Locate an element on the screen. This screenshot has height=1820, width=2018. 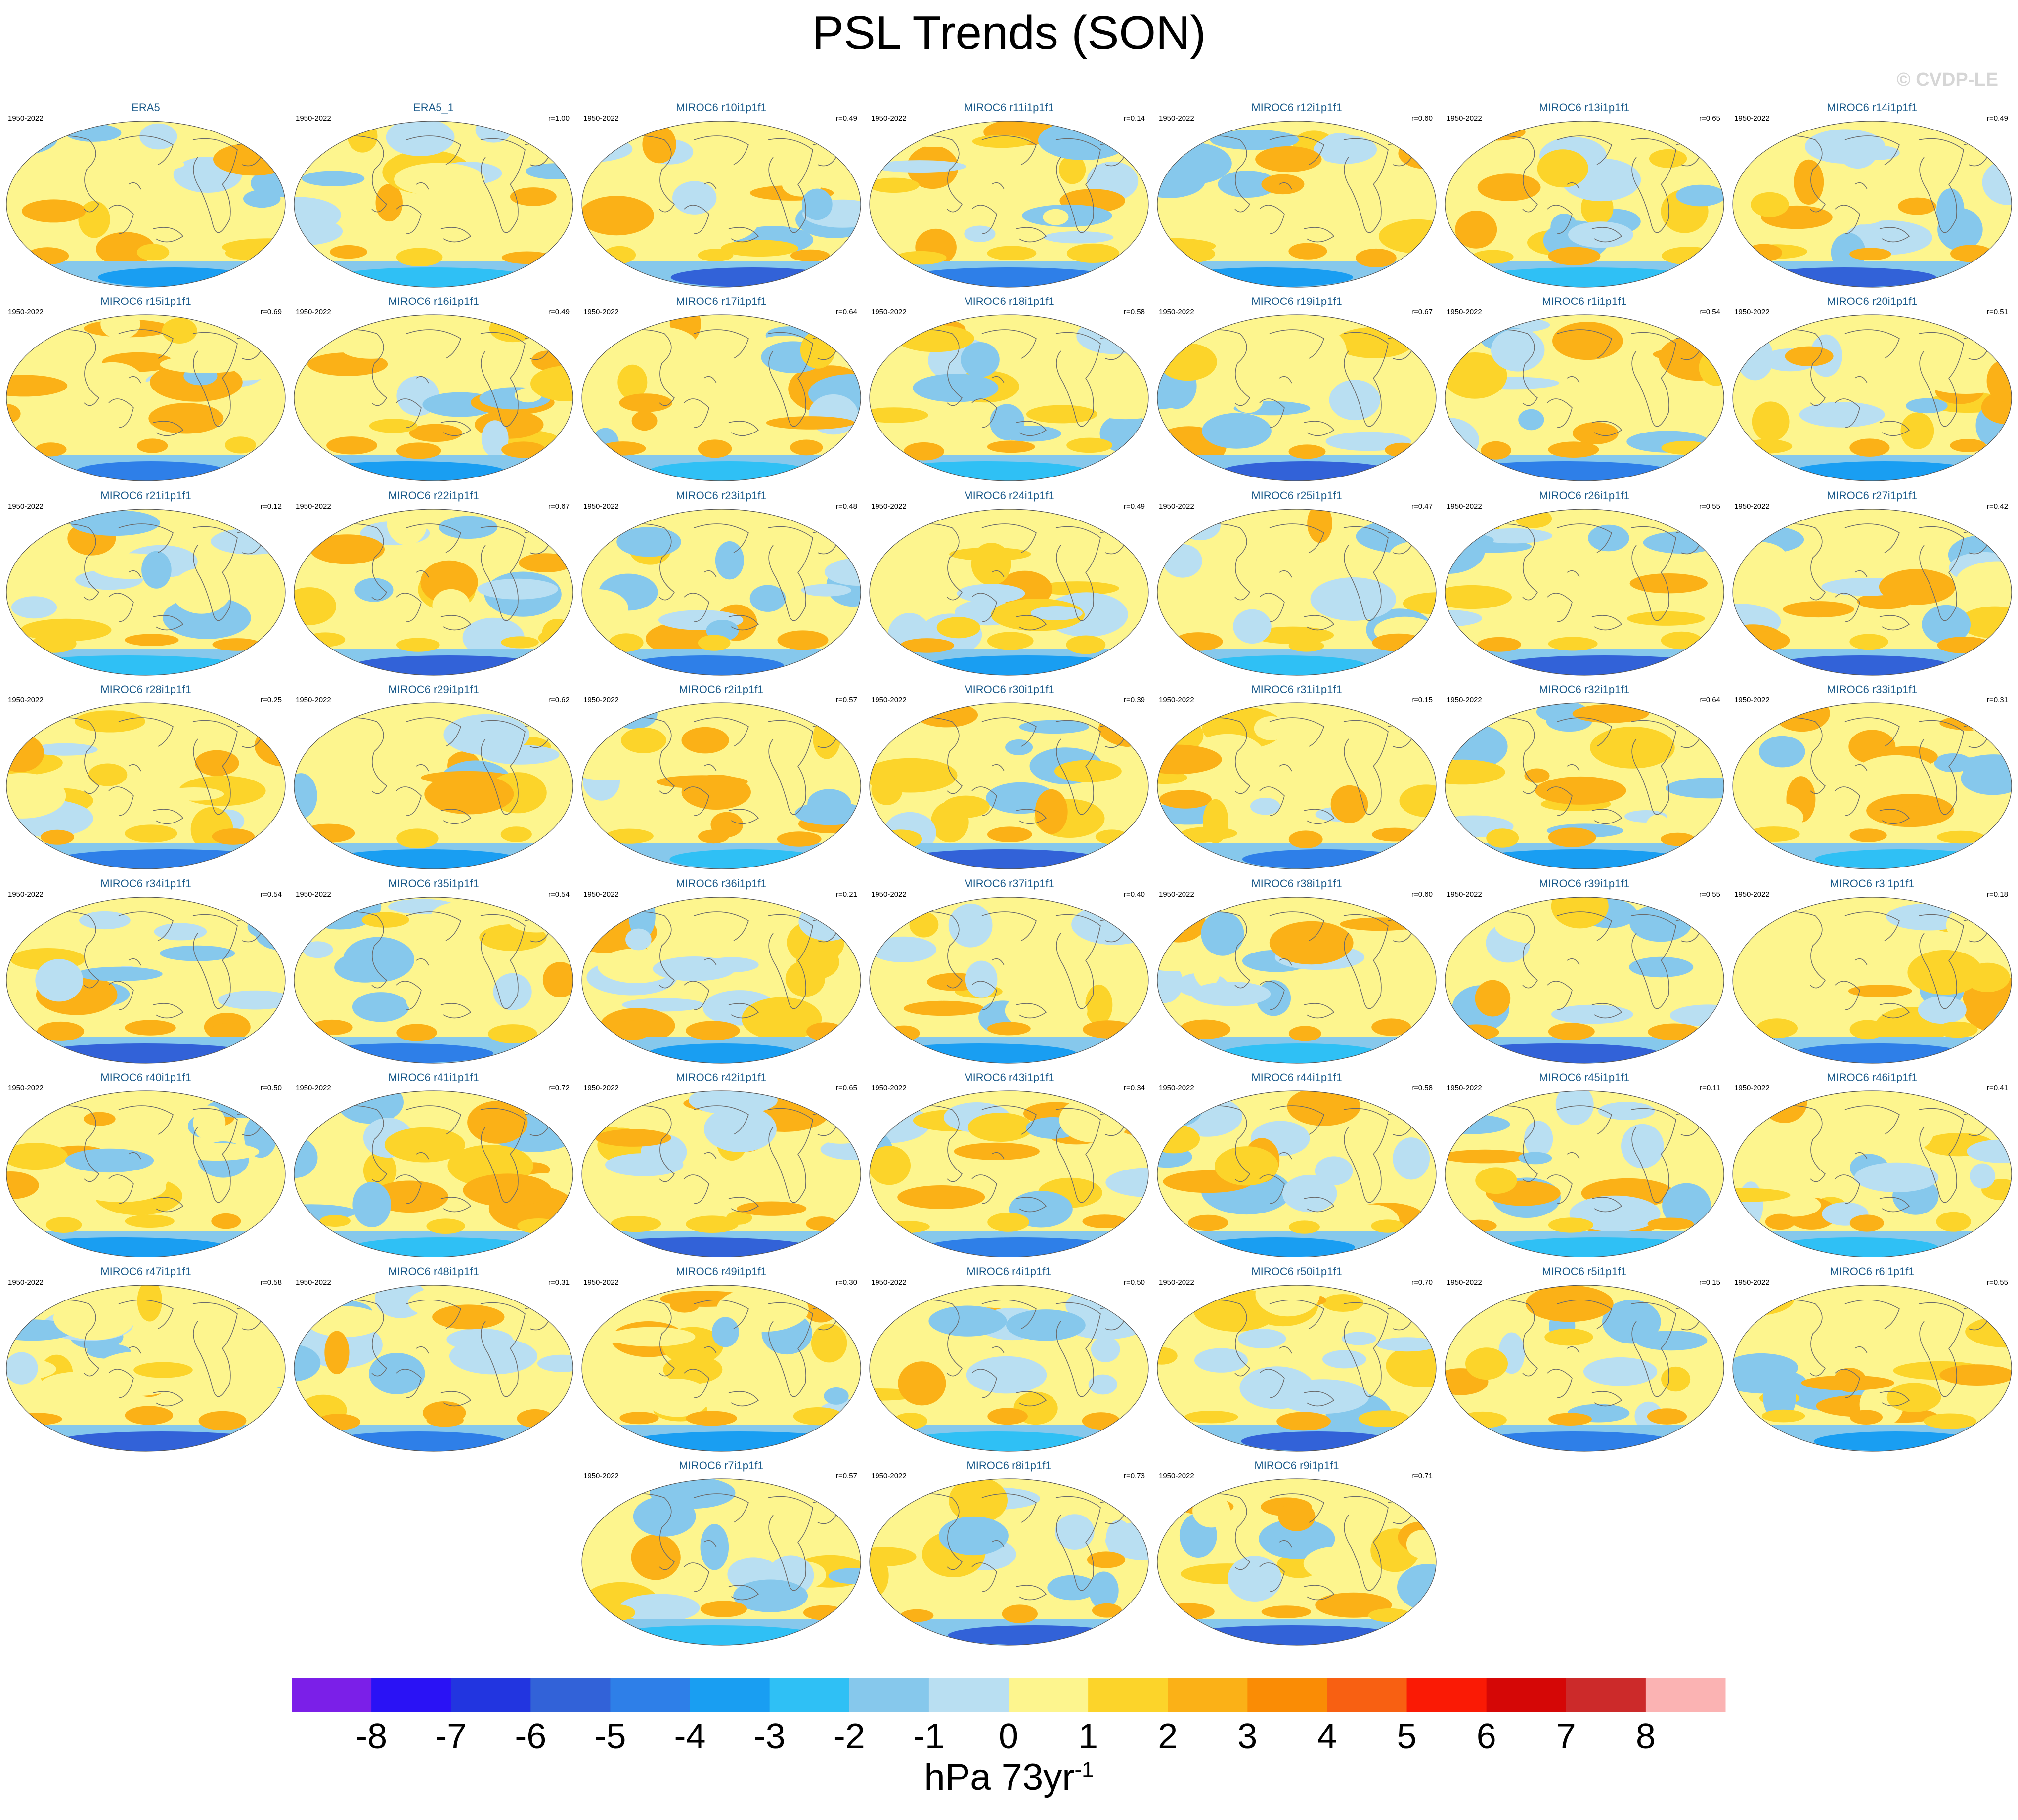
panel-correlation: r=0.50 is located at coordinates (1135, 1282).